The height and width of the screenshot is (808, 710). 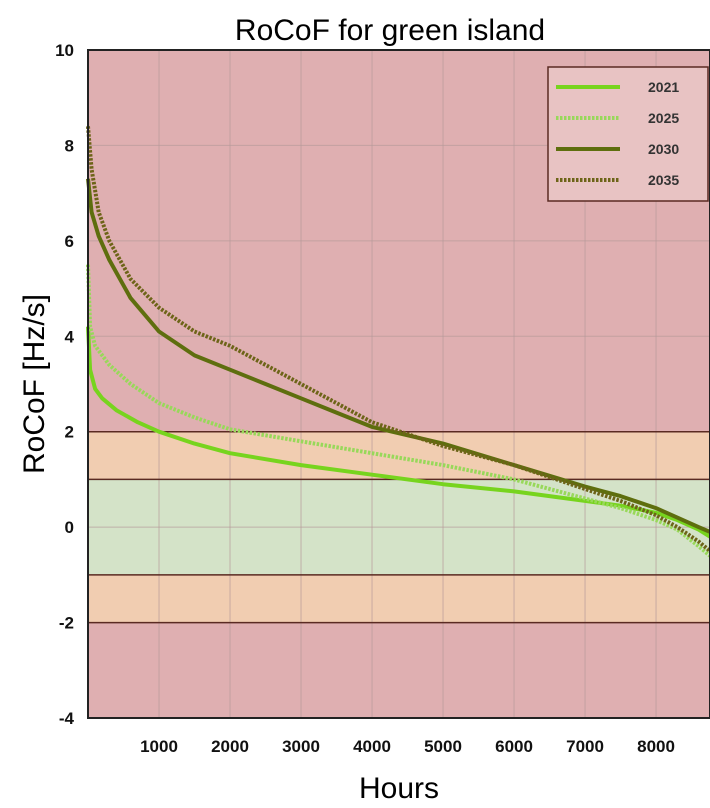 What do you see at coordinates (301, 746) in the screenshot?
I see `x-tick-label-2: 3000` at bounding box center [301, 746].